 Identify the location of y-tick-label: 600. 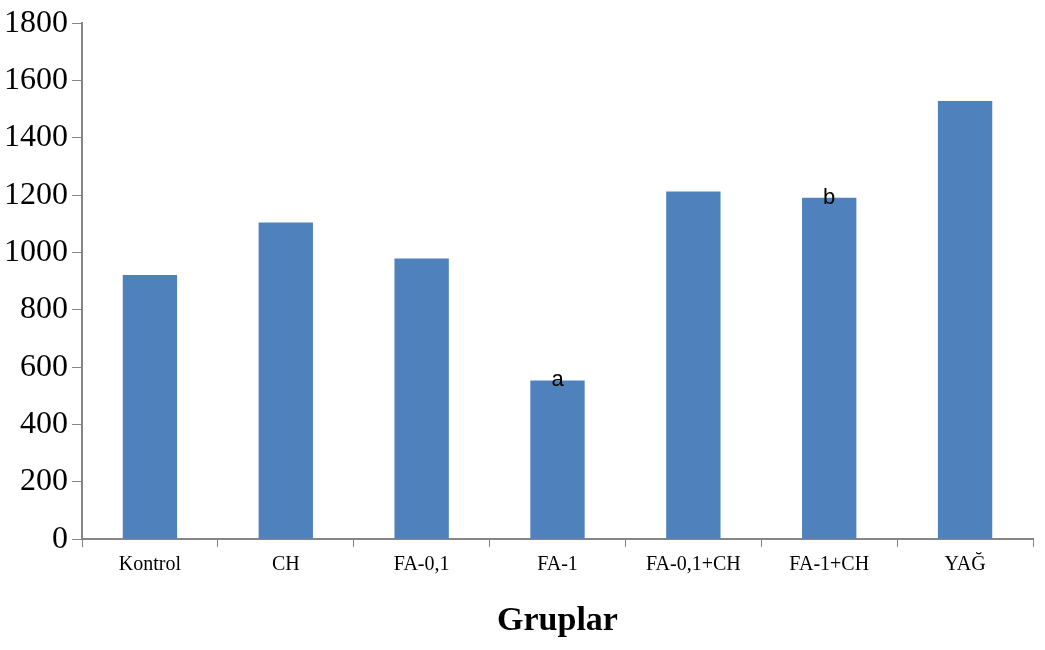
(44, 364).